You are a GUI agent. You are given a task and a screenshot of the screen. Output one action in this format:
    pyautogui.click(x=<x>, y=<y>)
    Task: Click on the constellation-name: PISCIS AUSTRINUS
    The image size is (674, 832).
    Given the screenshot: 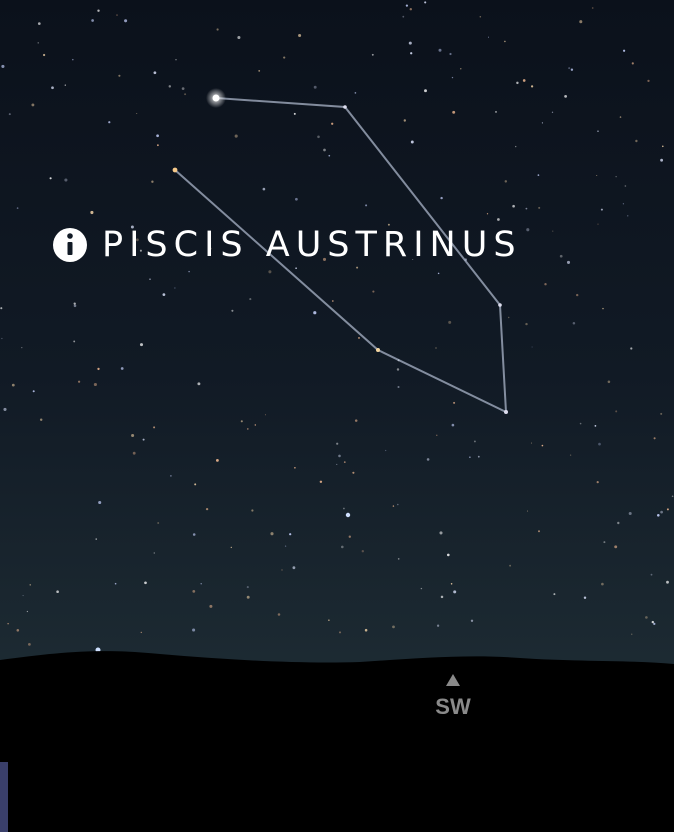 What is the action you would take?
    pyautogui.click(x=312, y=245)
    